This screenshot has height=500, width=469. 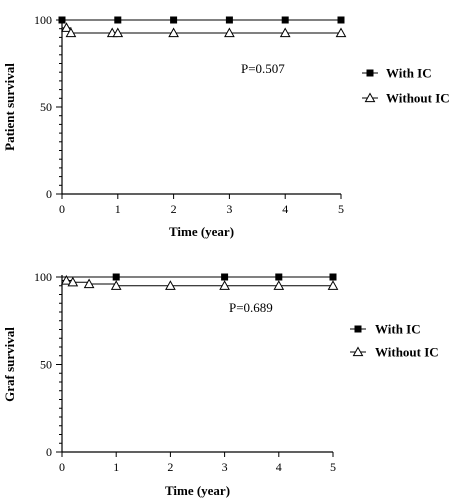 I want to click on y-axis-title: Patient survival, so click(x=9, y=107).